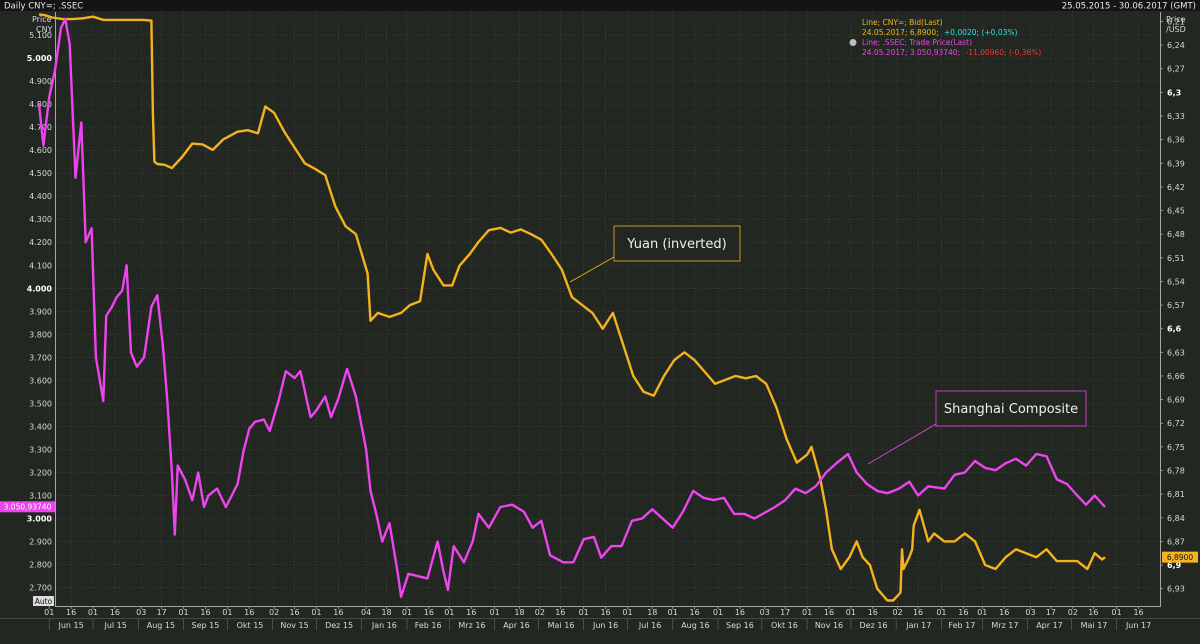  I want to click on auto-scale-button: Auto, so click(43, 601).